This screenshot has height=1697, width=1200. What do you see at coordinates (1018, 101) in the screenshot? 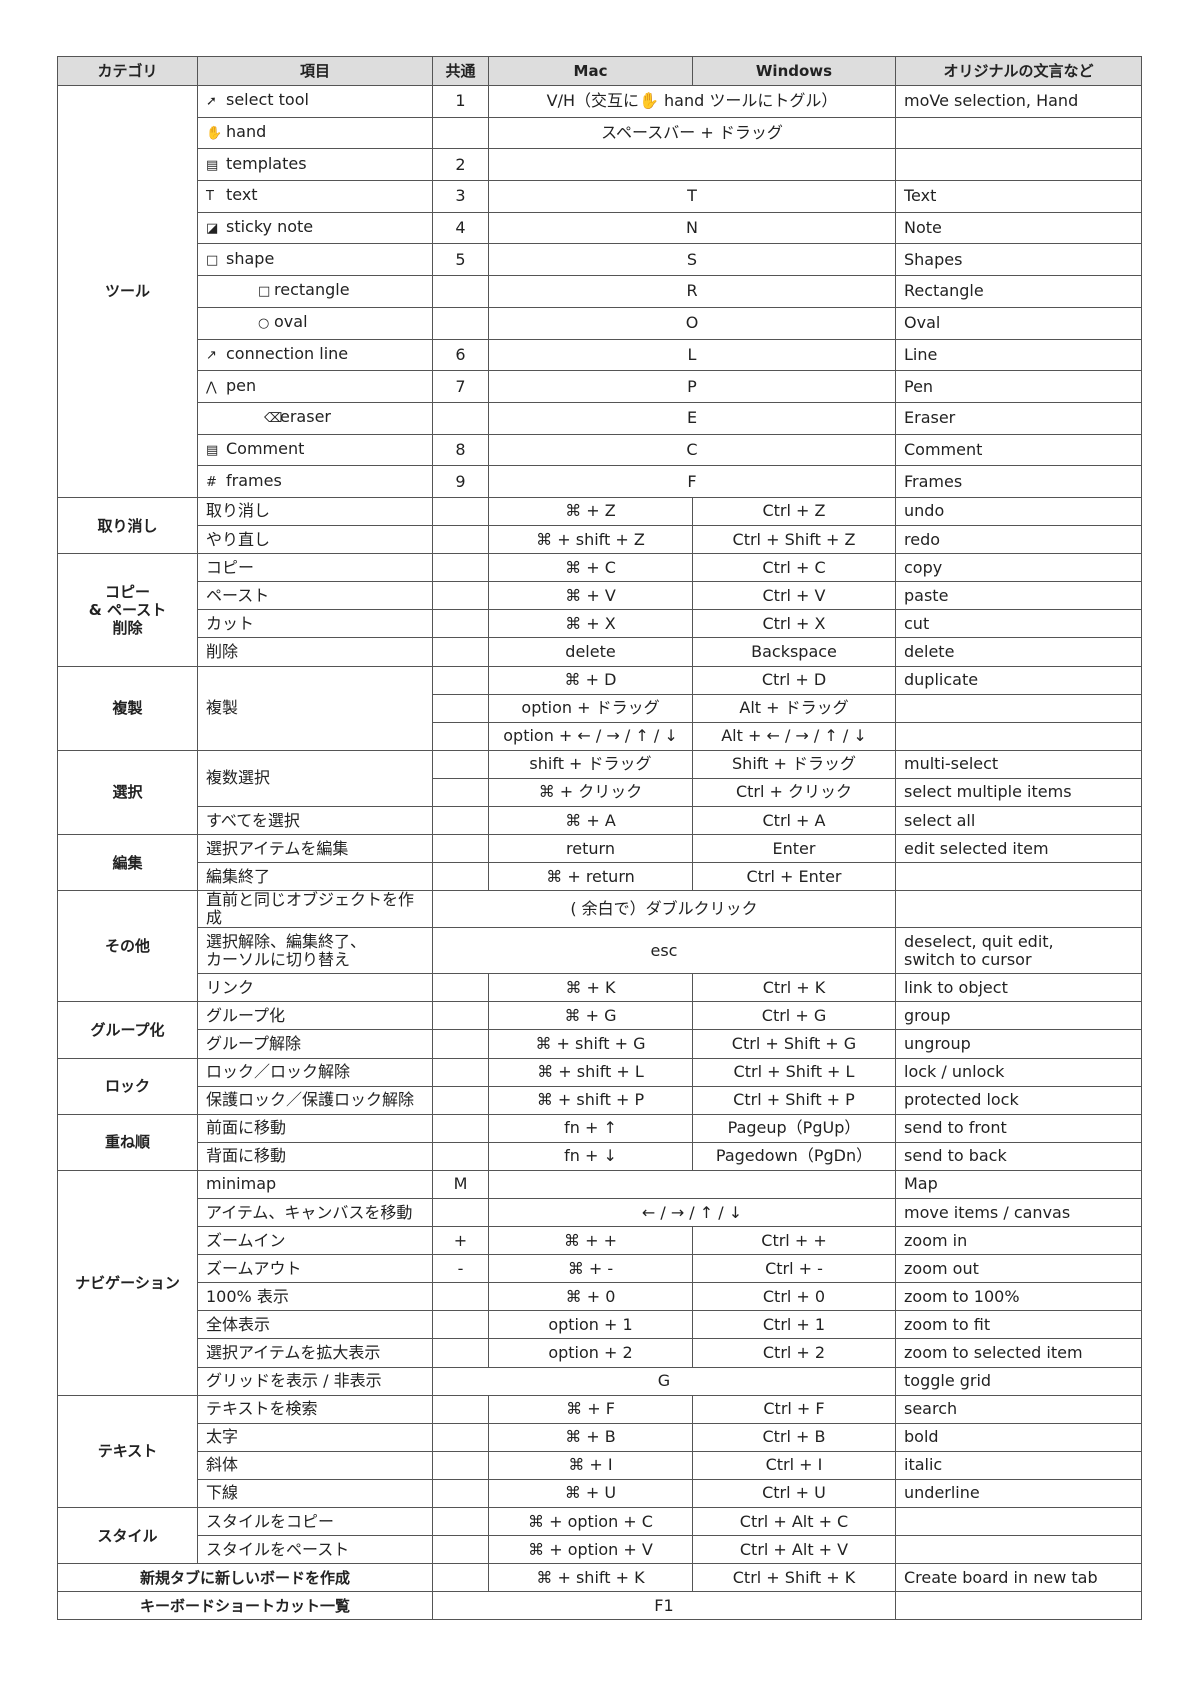
I see `original-cell: moVe selection, Hand` at bounding box center [1018, 101].